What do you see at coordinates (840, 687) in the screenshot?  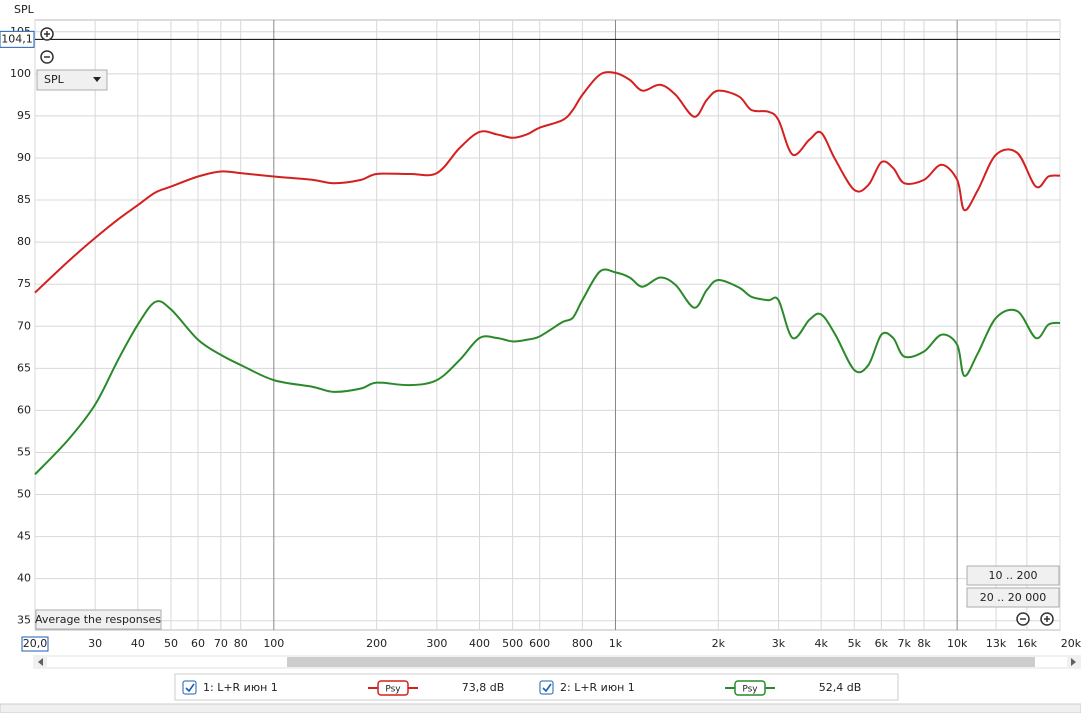 I see `legend-value: 52,4 dB` at bounding box center [840, 687].